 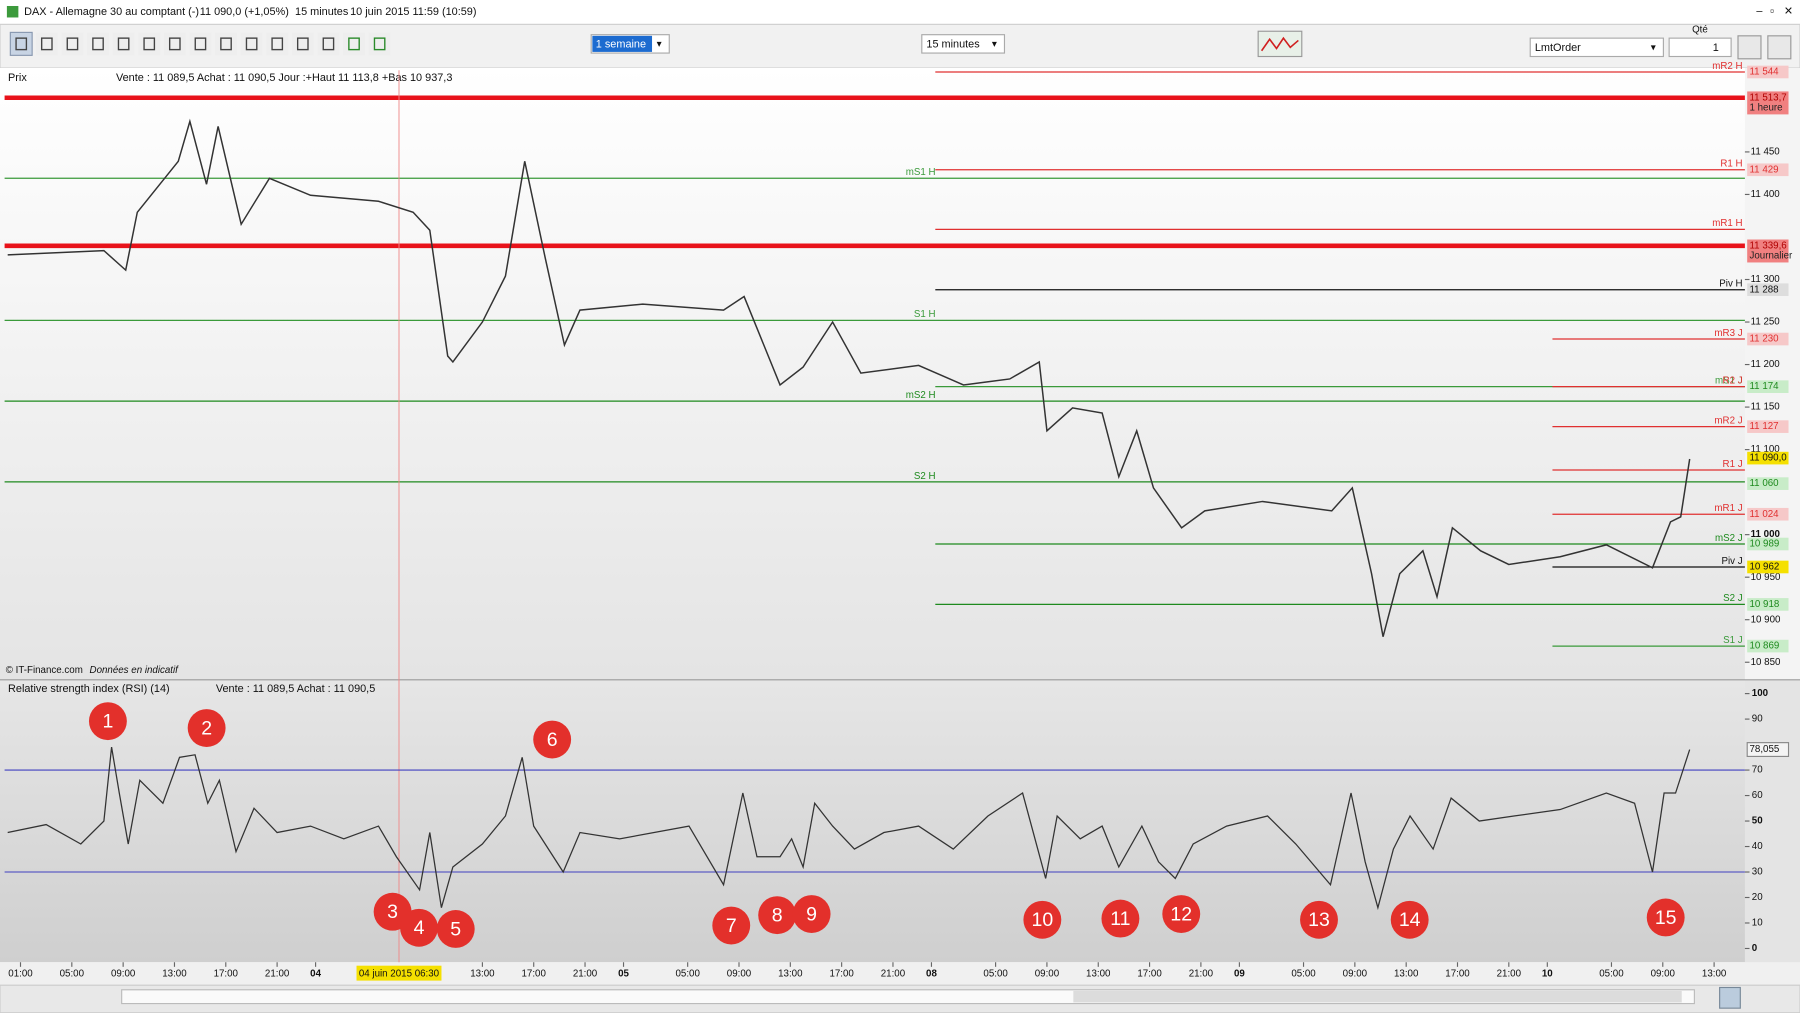 I want to click on level-label: Piv H, so click(x=1730, y=284).